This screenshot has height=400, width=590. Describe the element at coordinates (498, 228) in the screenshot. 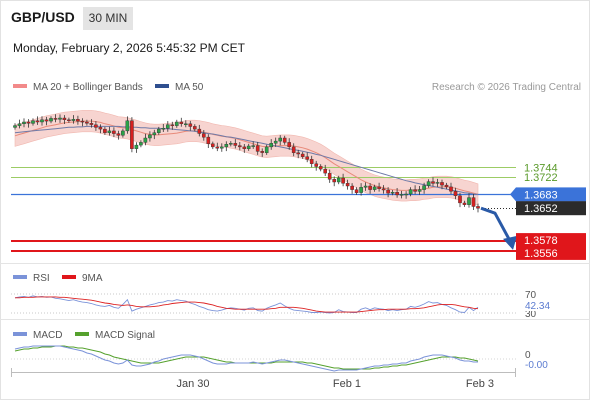

I see `forecast-arrow` at that location.